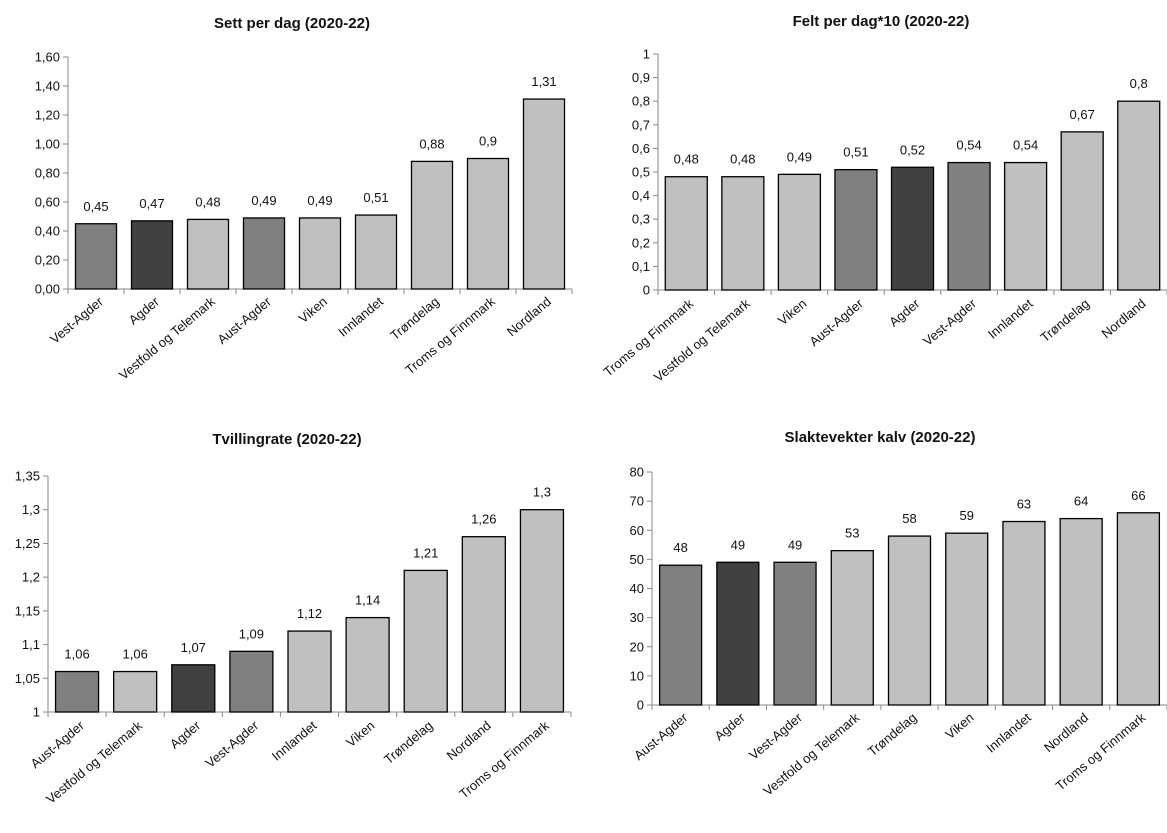 The image size is (1167, 833). What do you see at coordinates (47, 202) in the screenshot?
I see `y-tick-label: 0,60` at bounding box center [47, 202].